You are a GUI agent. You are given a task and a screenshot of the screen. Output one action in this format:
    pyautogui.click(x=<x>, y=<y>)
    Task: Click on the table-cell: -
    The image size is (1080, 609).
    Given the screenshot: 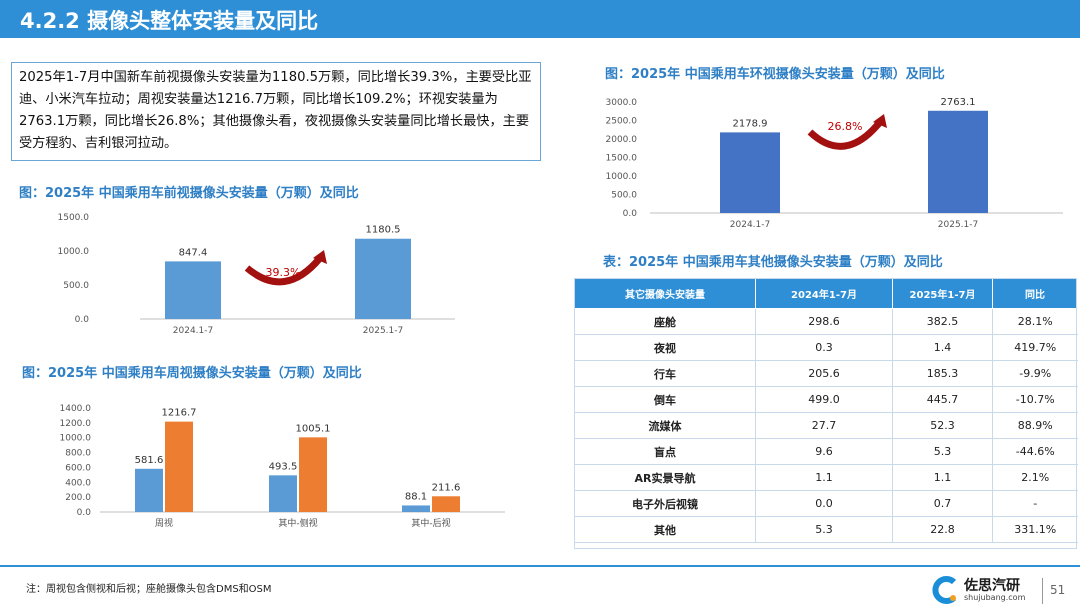 What is the action you would take?
    pyautogui.click(x=1035, y=503)
    